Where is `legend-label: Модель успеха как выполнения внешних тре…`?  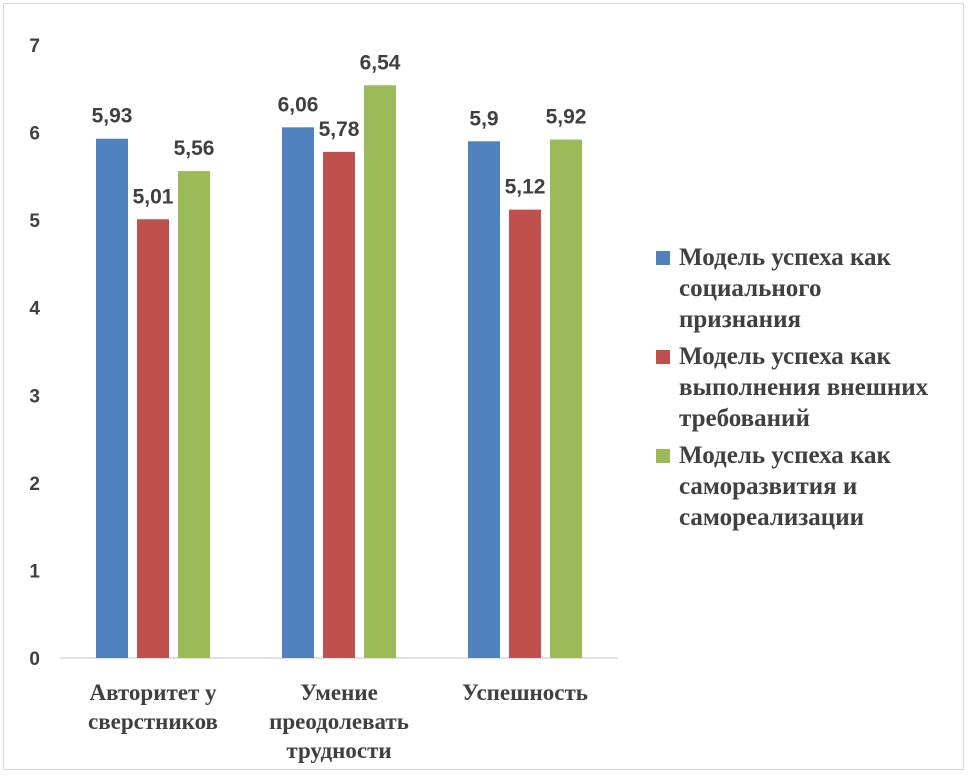
legend-label: Модель успеха как выполнения внешних тре… is located at coordinates (804, 387).